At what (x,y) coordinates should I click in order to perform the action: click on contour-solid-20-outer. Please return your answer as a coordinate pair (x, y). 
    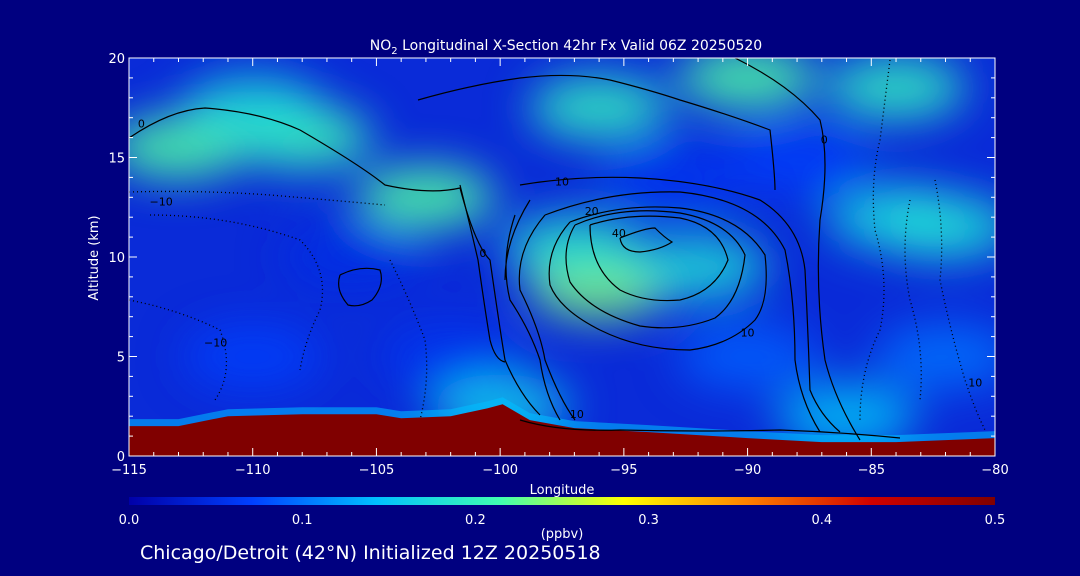
    Looking at the image, I should click on (669, 312).